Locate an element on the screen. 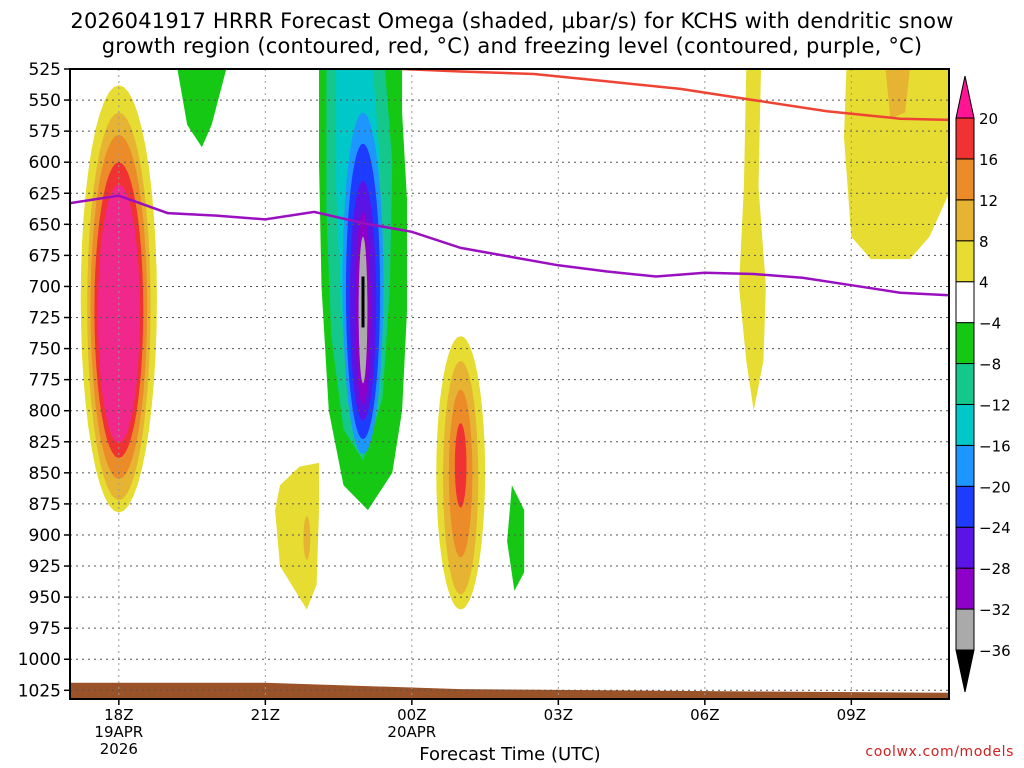 Image resolution: width=1024 pixels, height=768 pixels. colorbar-label--28: −28 is located at coordinates (995, 569).